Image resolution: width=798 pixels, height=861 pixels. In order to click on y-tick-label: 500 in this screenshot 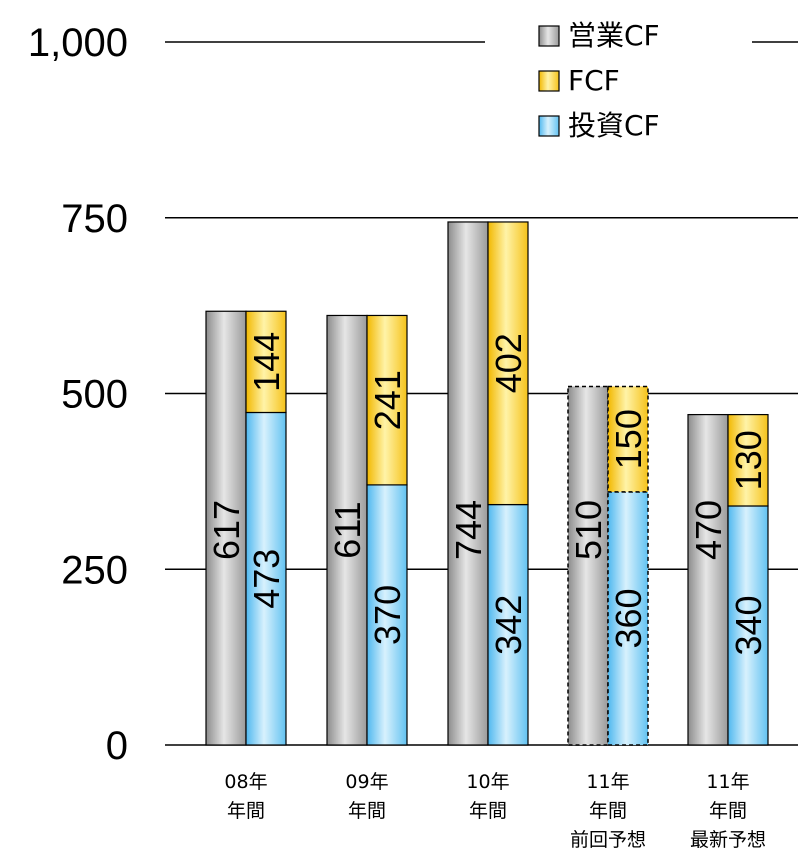, I will do `click(94, 395)`.